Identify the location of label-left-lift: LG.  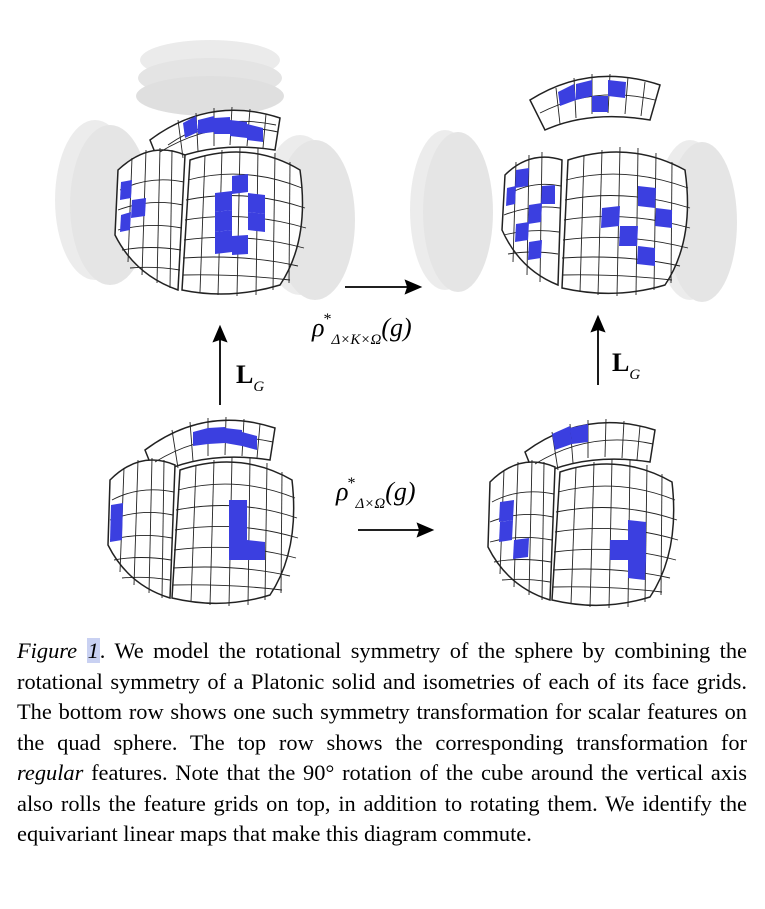
(250, 377).